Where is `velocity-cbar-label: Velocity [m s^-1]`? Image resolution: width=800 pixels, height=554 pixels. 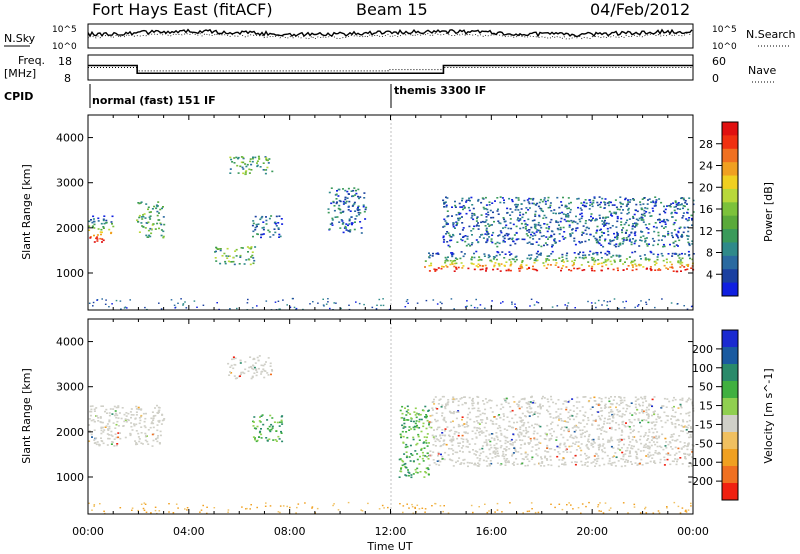
velocity-cbar-label: Velocity [m s^-1] is located at coordinates (768, 415).